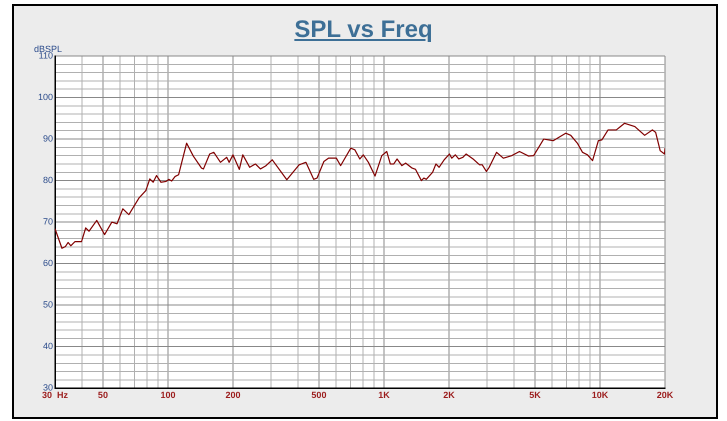 The height and width of the screenshot is (421, 727). I want to click on x-tick-label: 50, so click(103, 395).